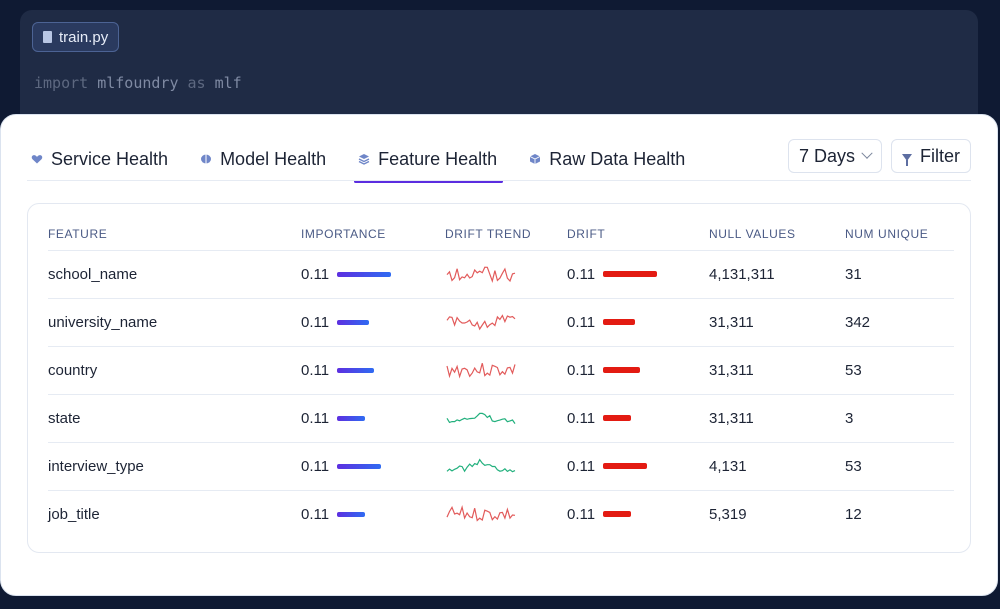 The height and width of the screenshot is (609, 1000). Describe the element at coordinates (728, 514) in the screenshot. I see `null-values-cell: 5,319` at that location.